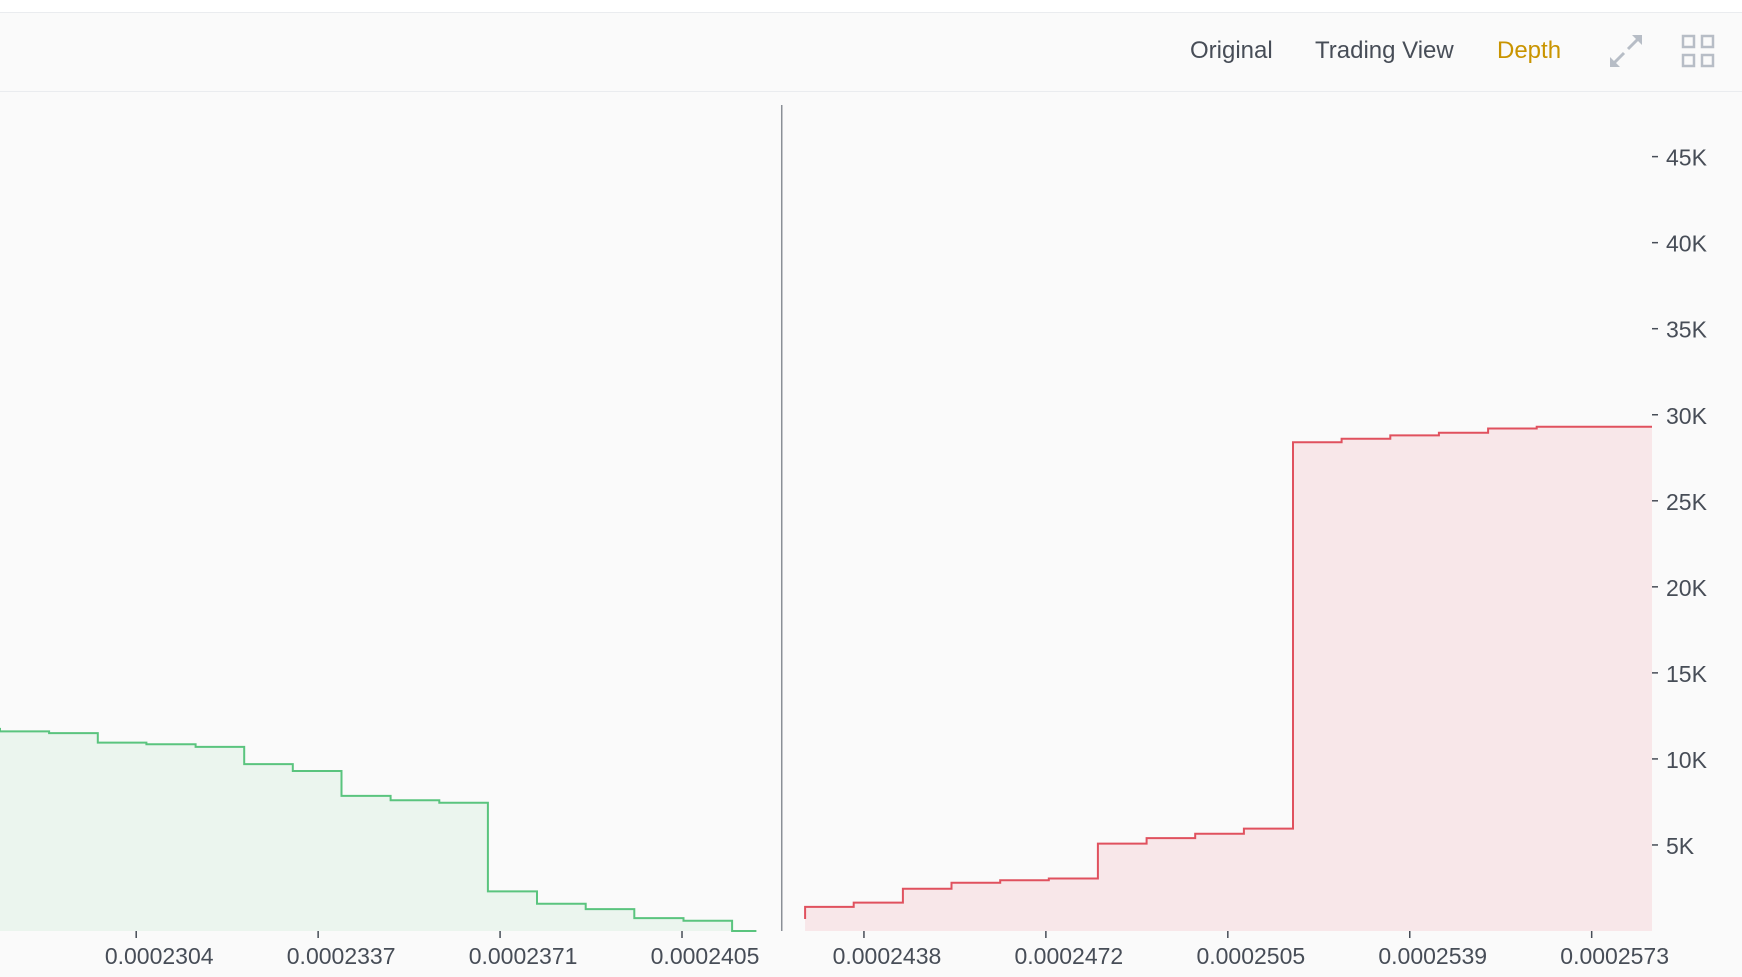 The height and width of the screenshot is (977, 1742). What do you see at coordinates (887, 956) in the screenshot?
I see `x-axis-tick-label: 0.0002438` at bounding box center [887, 956].